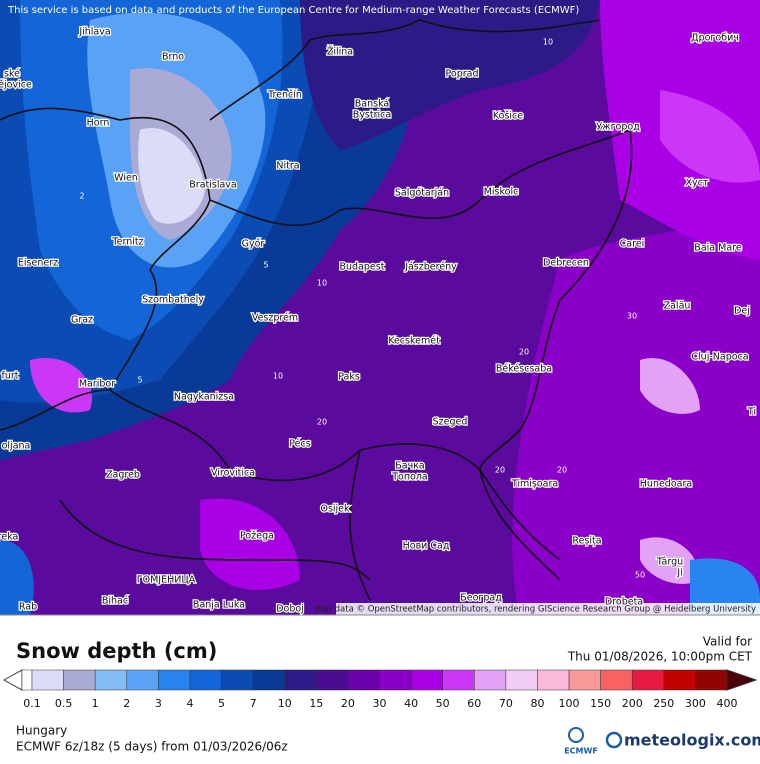 This screenshot has height=764, width=760. Describe the element at coordinates (380, 703) in the screenshot. I see `legend-tick-label: 30` at that location.